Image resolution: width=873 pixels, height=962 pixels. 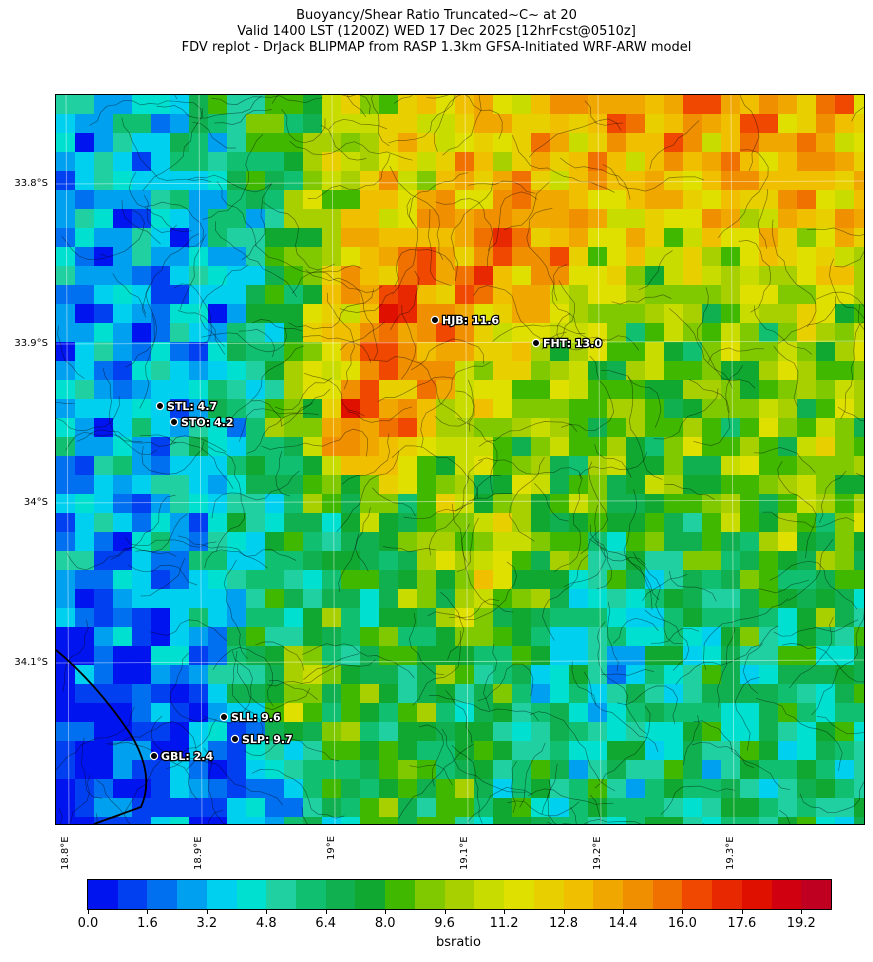 I want to click on station-sto: STO: 4.2, so click(x=202, y=422).